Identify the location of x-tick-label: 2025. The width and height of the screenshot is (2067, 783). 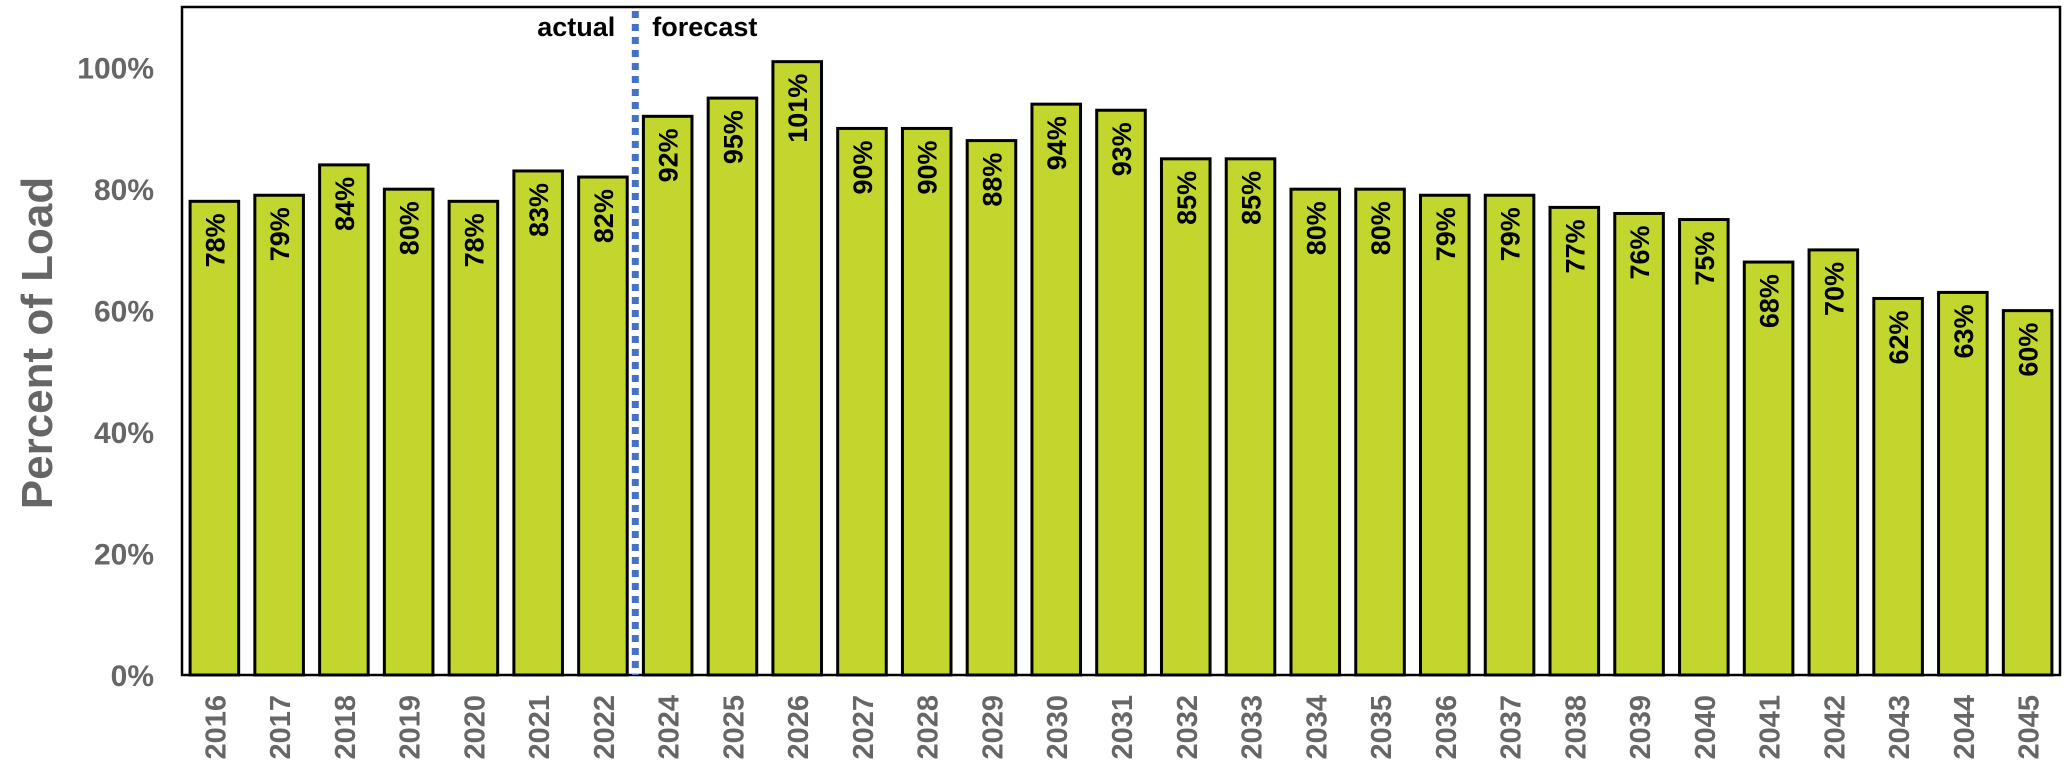
(734, 727).